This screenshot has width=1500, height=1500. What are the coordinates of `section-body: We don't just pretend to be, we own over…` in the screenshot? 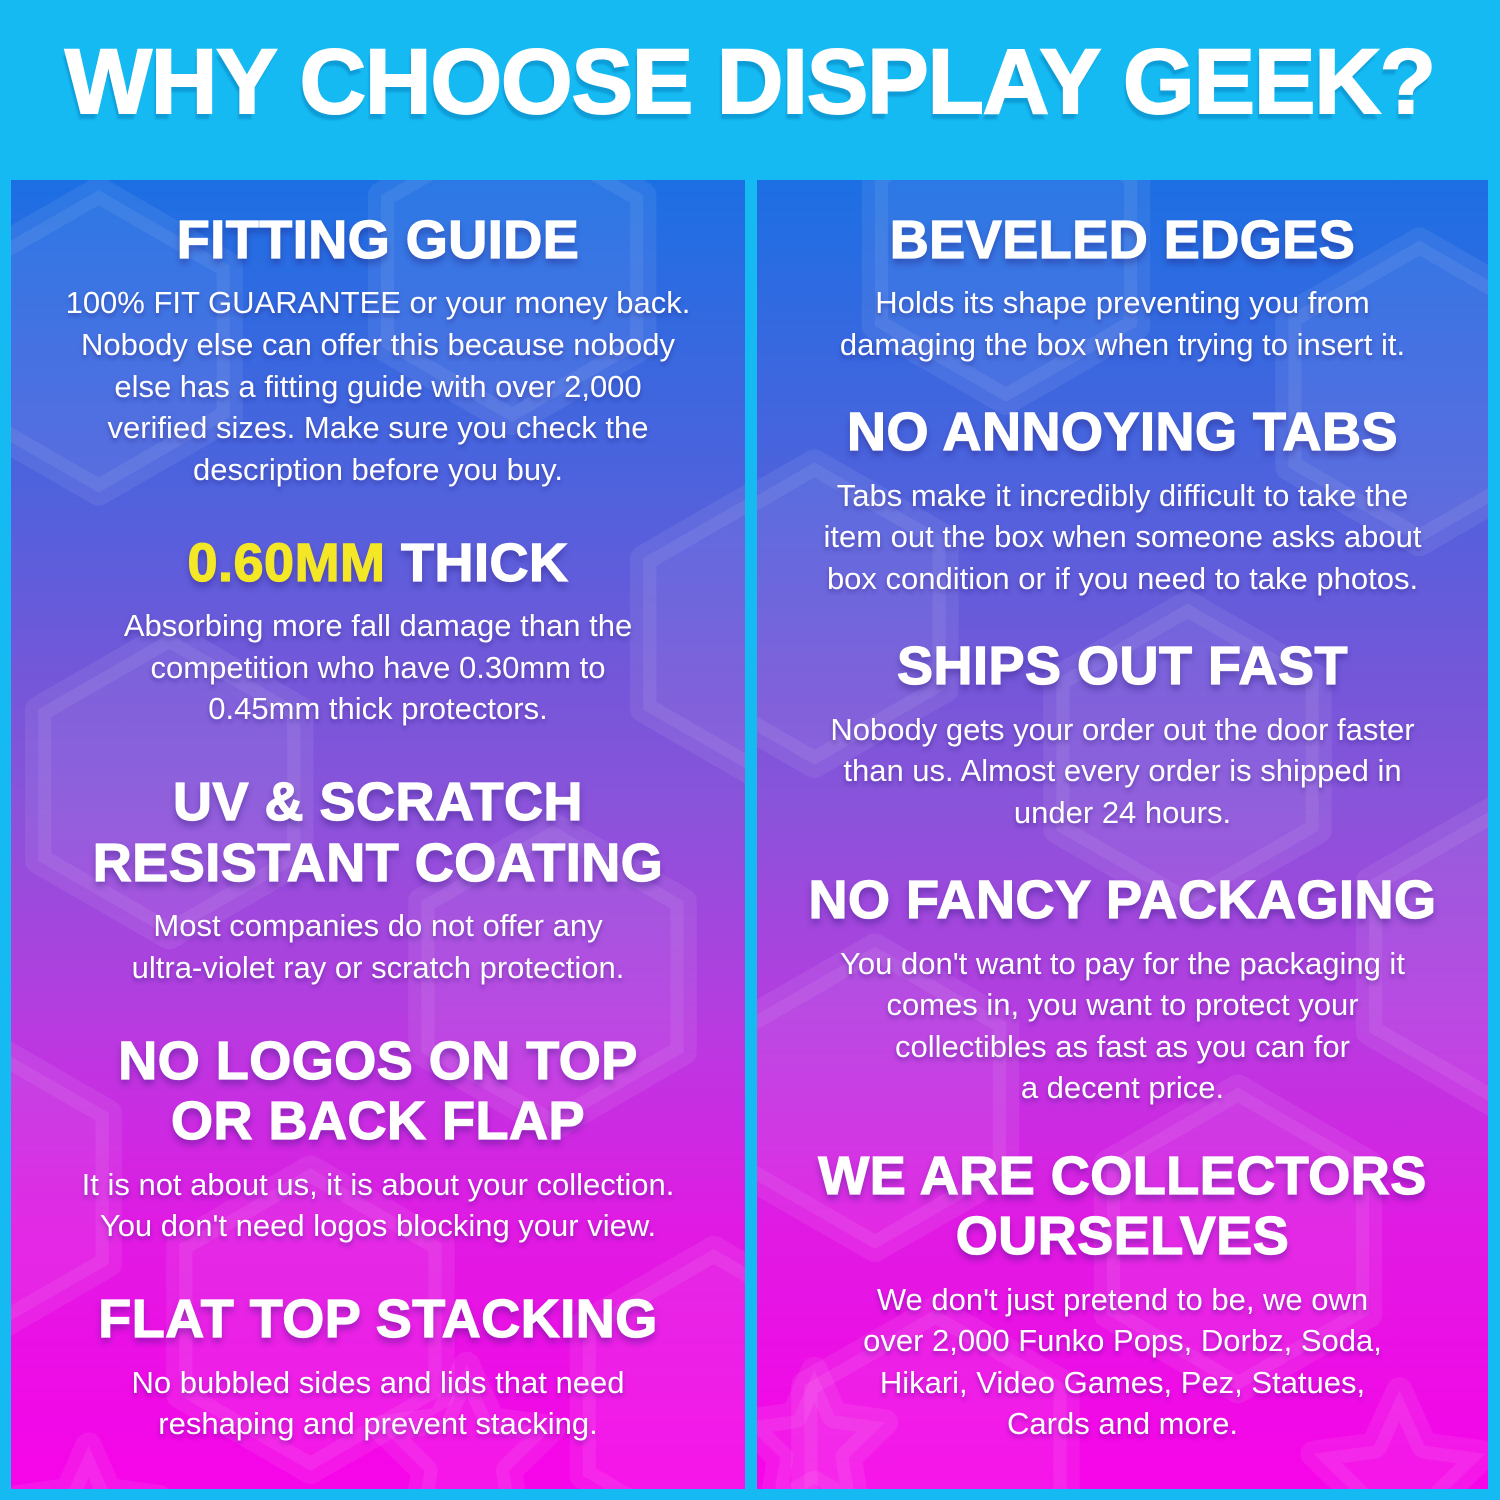 It's located at (1122, 1361).